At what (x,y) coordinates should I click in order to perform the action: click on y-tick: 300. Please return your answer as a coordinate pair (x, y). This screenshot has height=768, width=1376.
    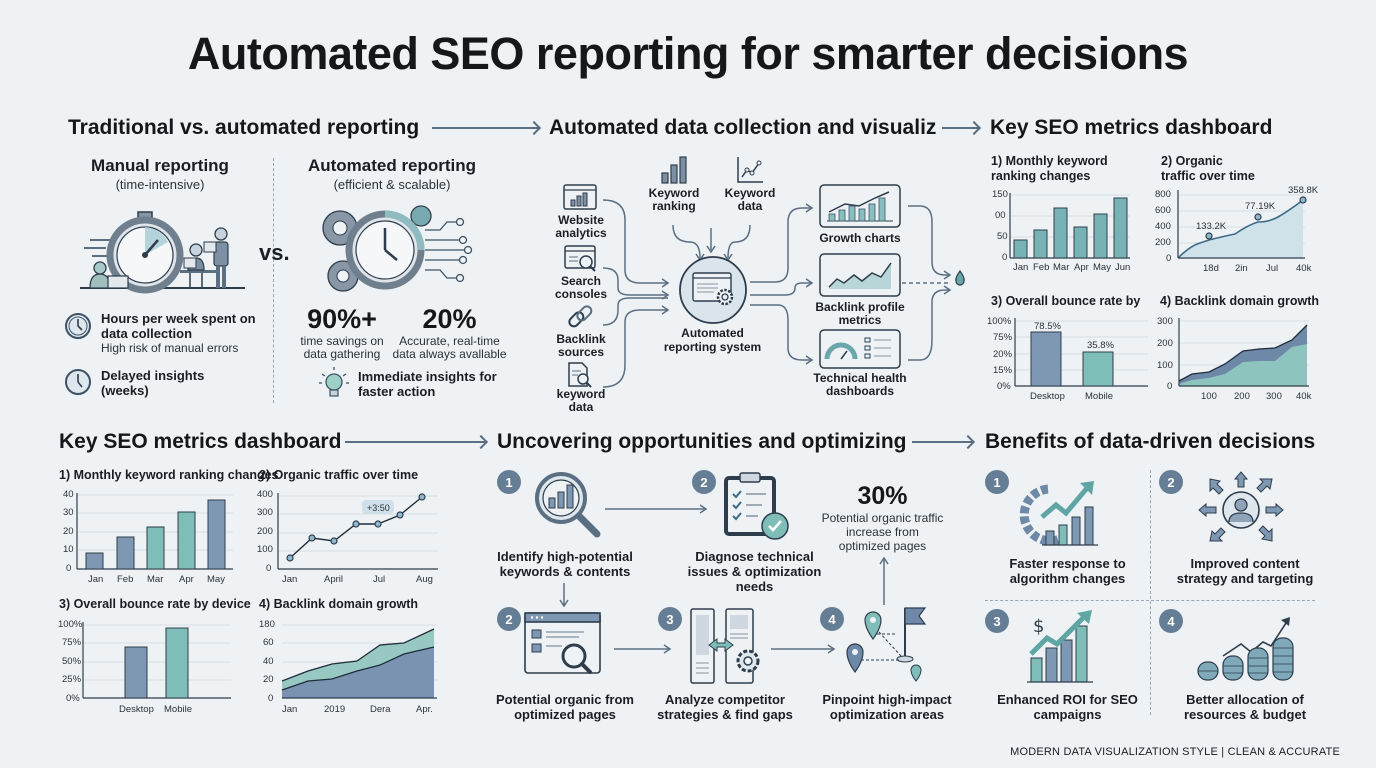
    Looking at the image, I should click on (1165, 321).